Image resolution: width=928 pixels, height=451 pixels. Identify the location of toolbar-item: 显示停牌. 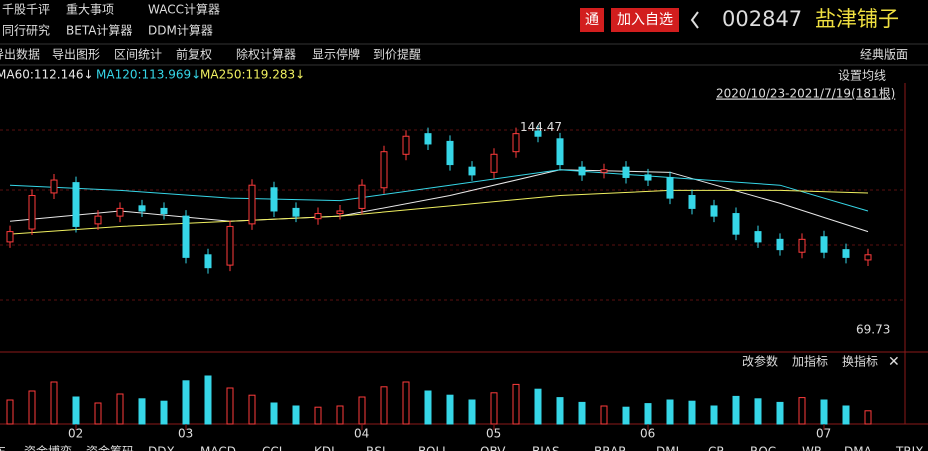
(336, 54).